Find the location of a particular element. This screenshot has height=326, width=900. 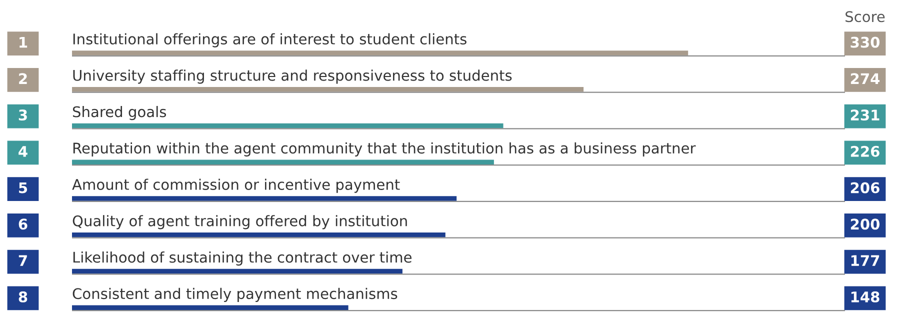

y-tick-label: Shared goals is located at coordinates (119, 113).